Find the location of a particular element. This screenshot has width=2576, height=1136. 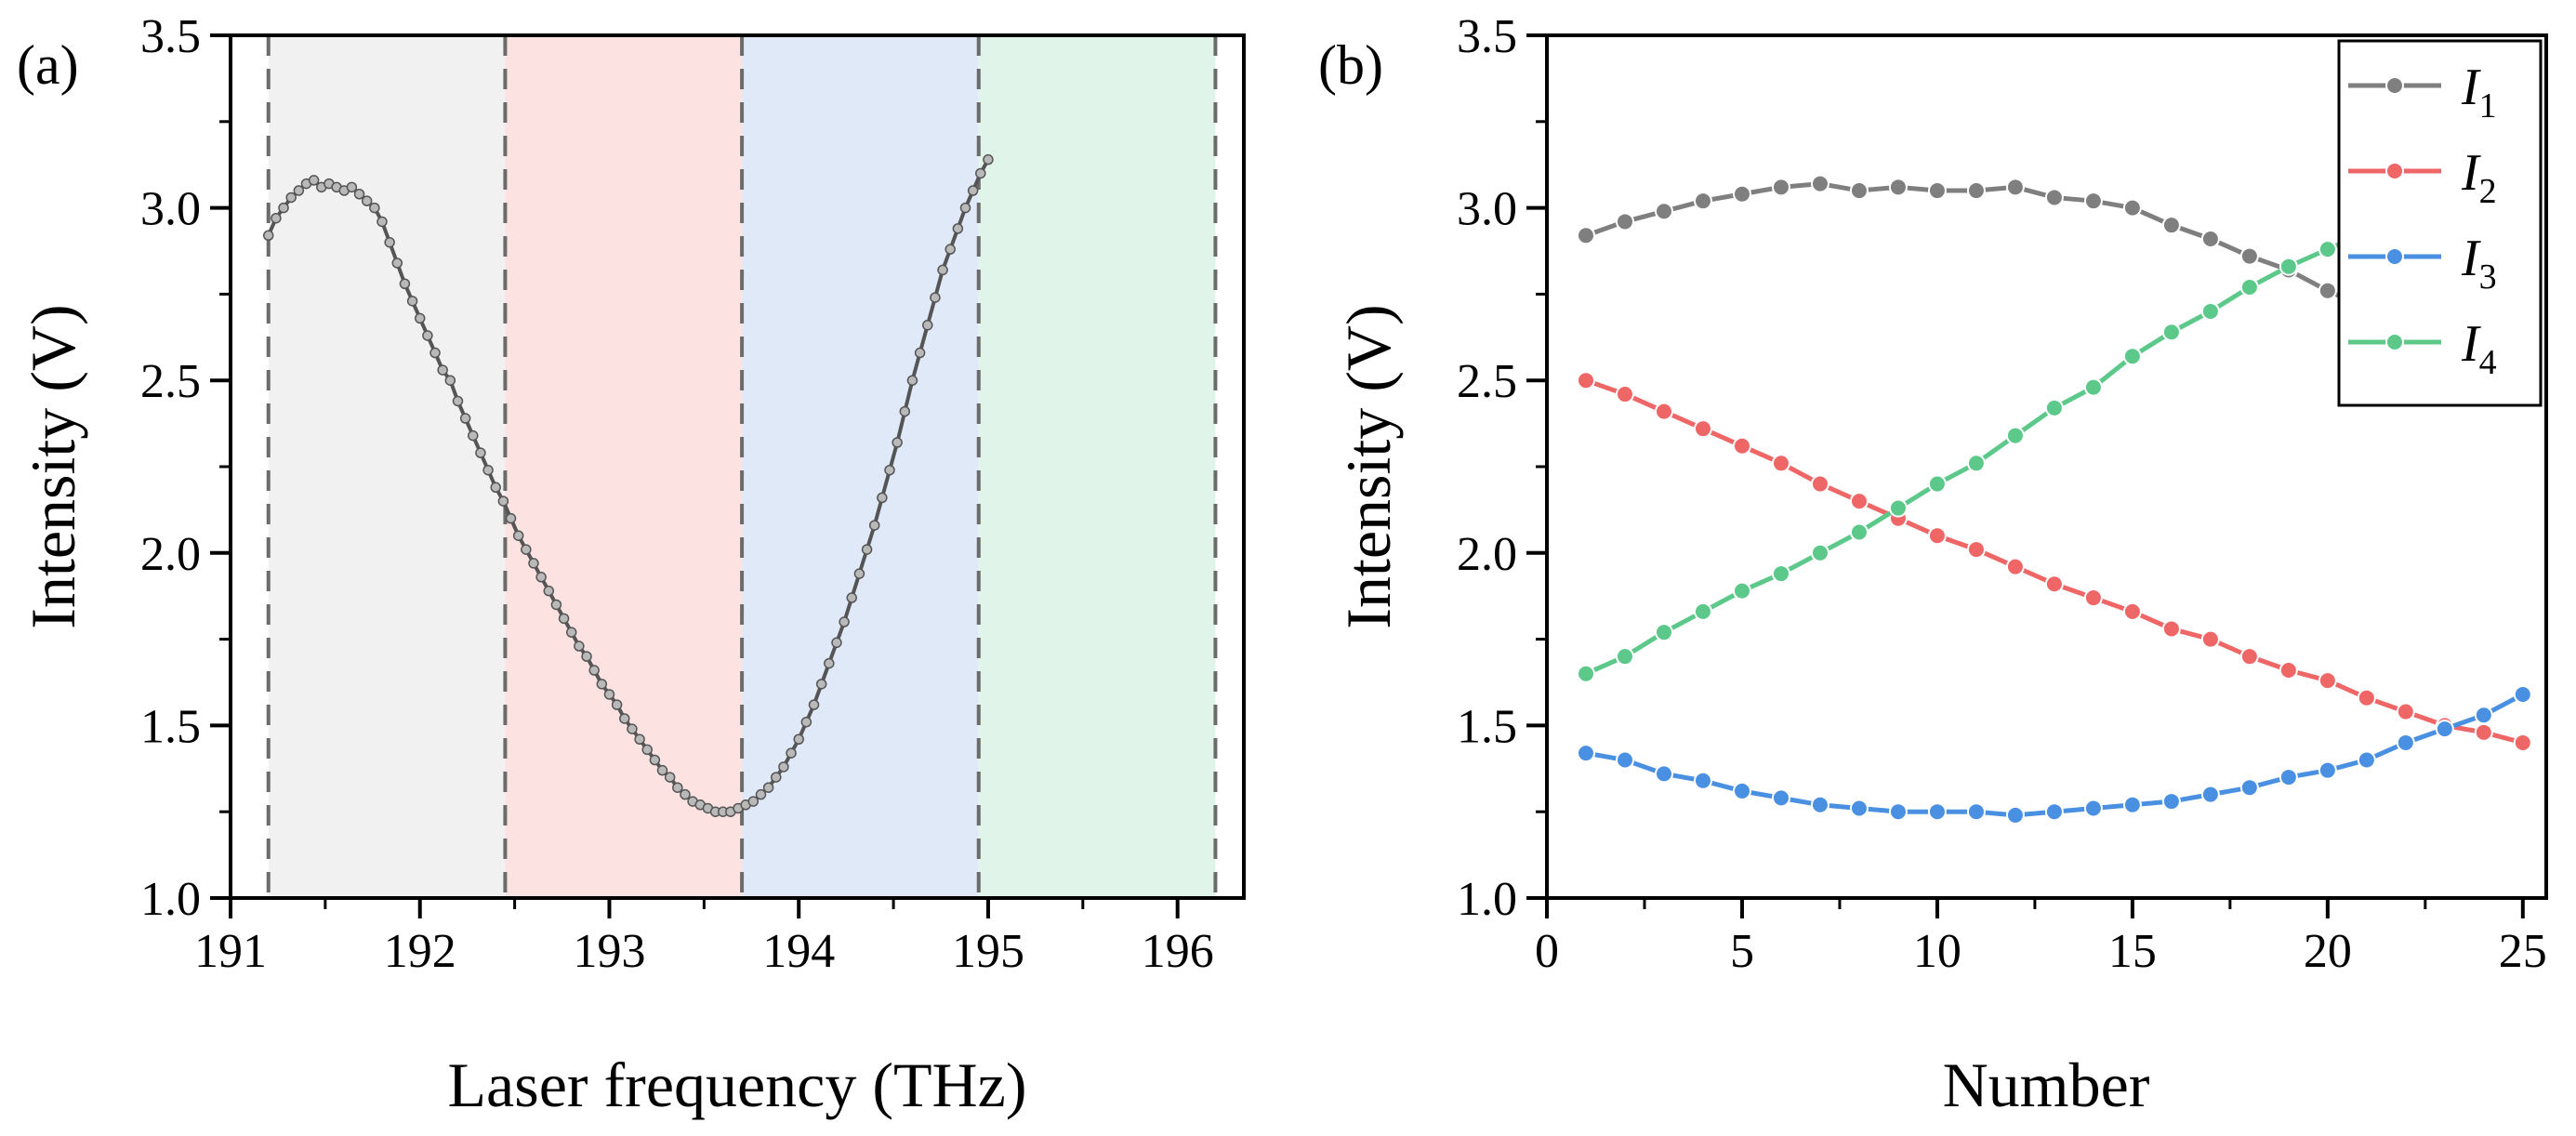

x-tick-label: 0 is located at coordinates (1547, 952).